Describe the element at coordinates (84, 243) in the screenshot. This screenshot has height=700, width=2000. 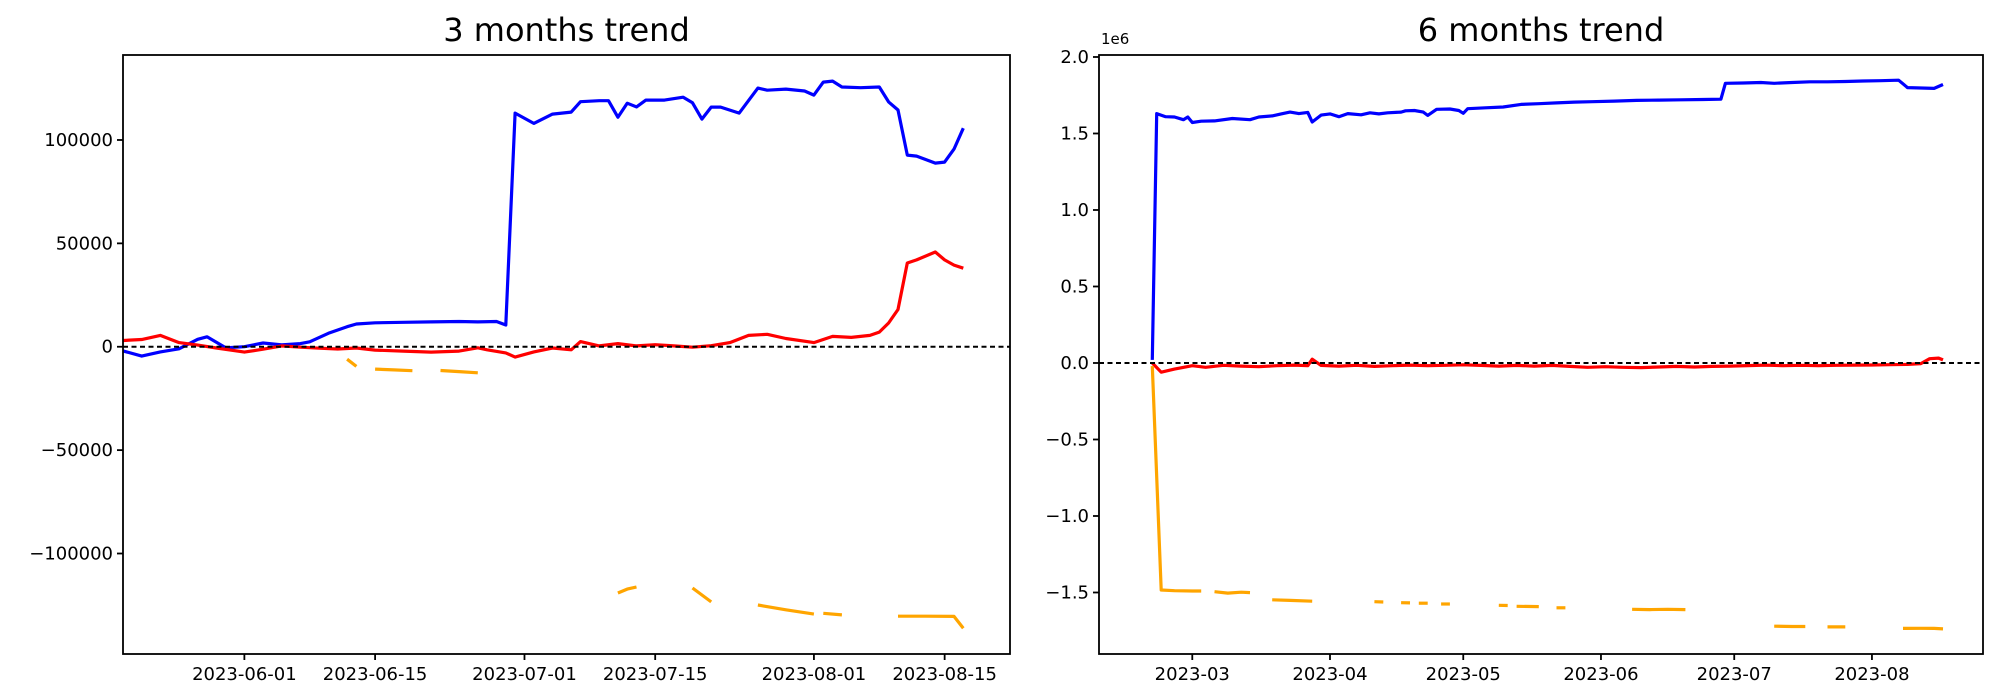
I see `y-tick-label: 50000` at that location.